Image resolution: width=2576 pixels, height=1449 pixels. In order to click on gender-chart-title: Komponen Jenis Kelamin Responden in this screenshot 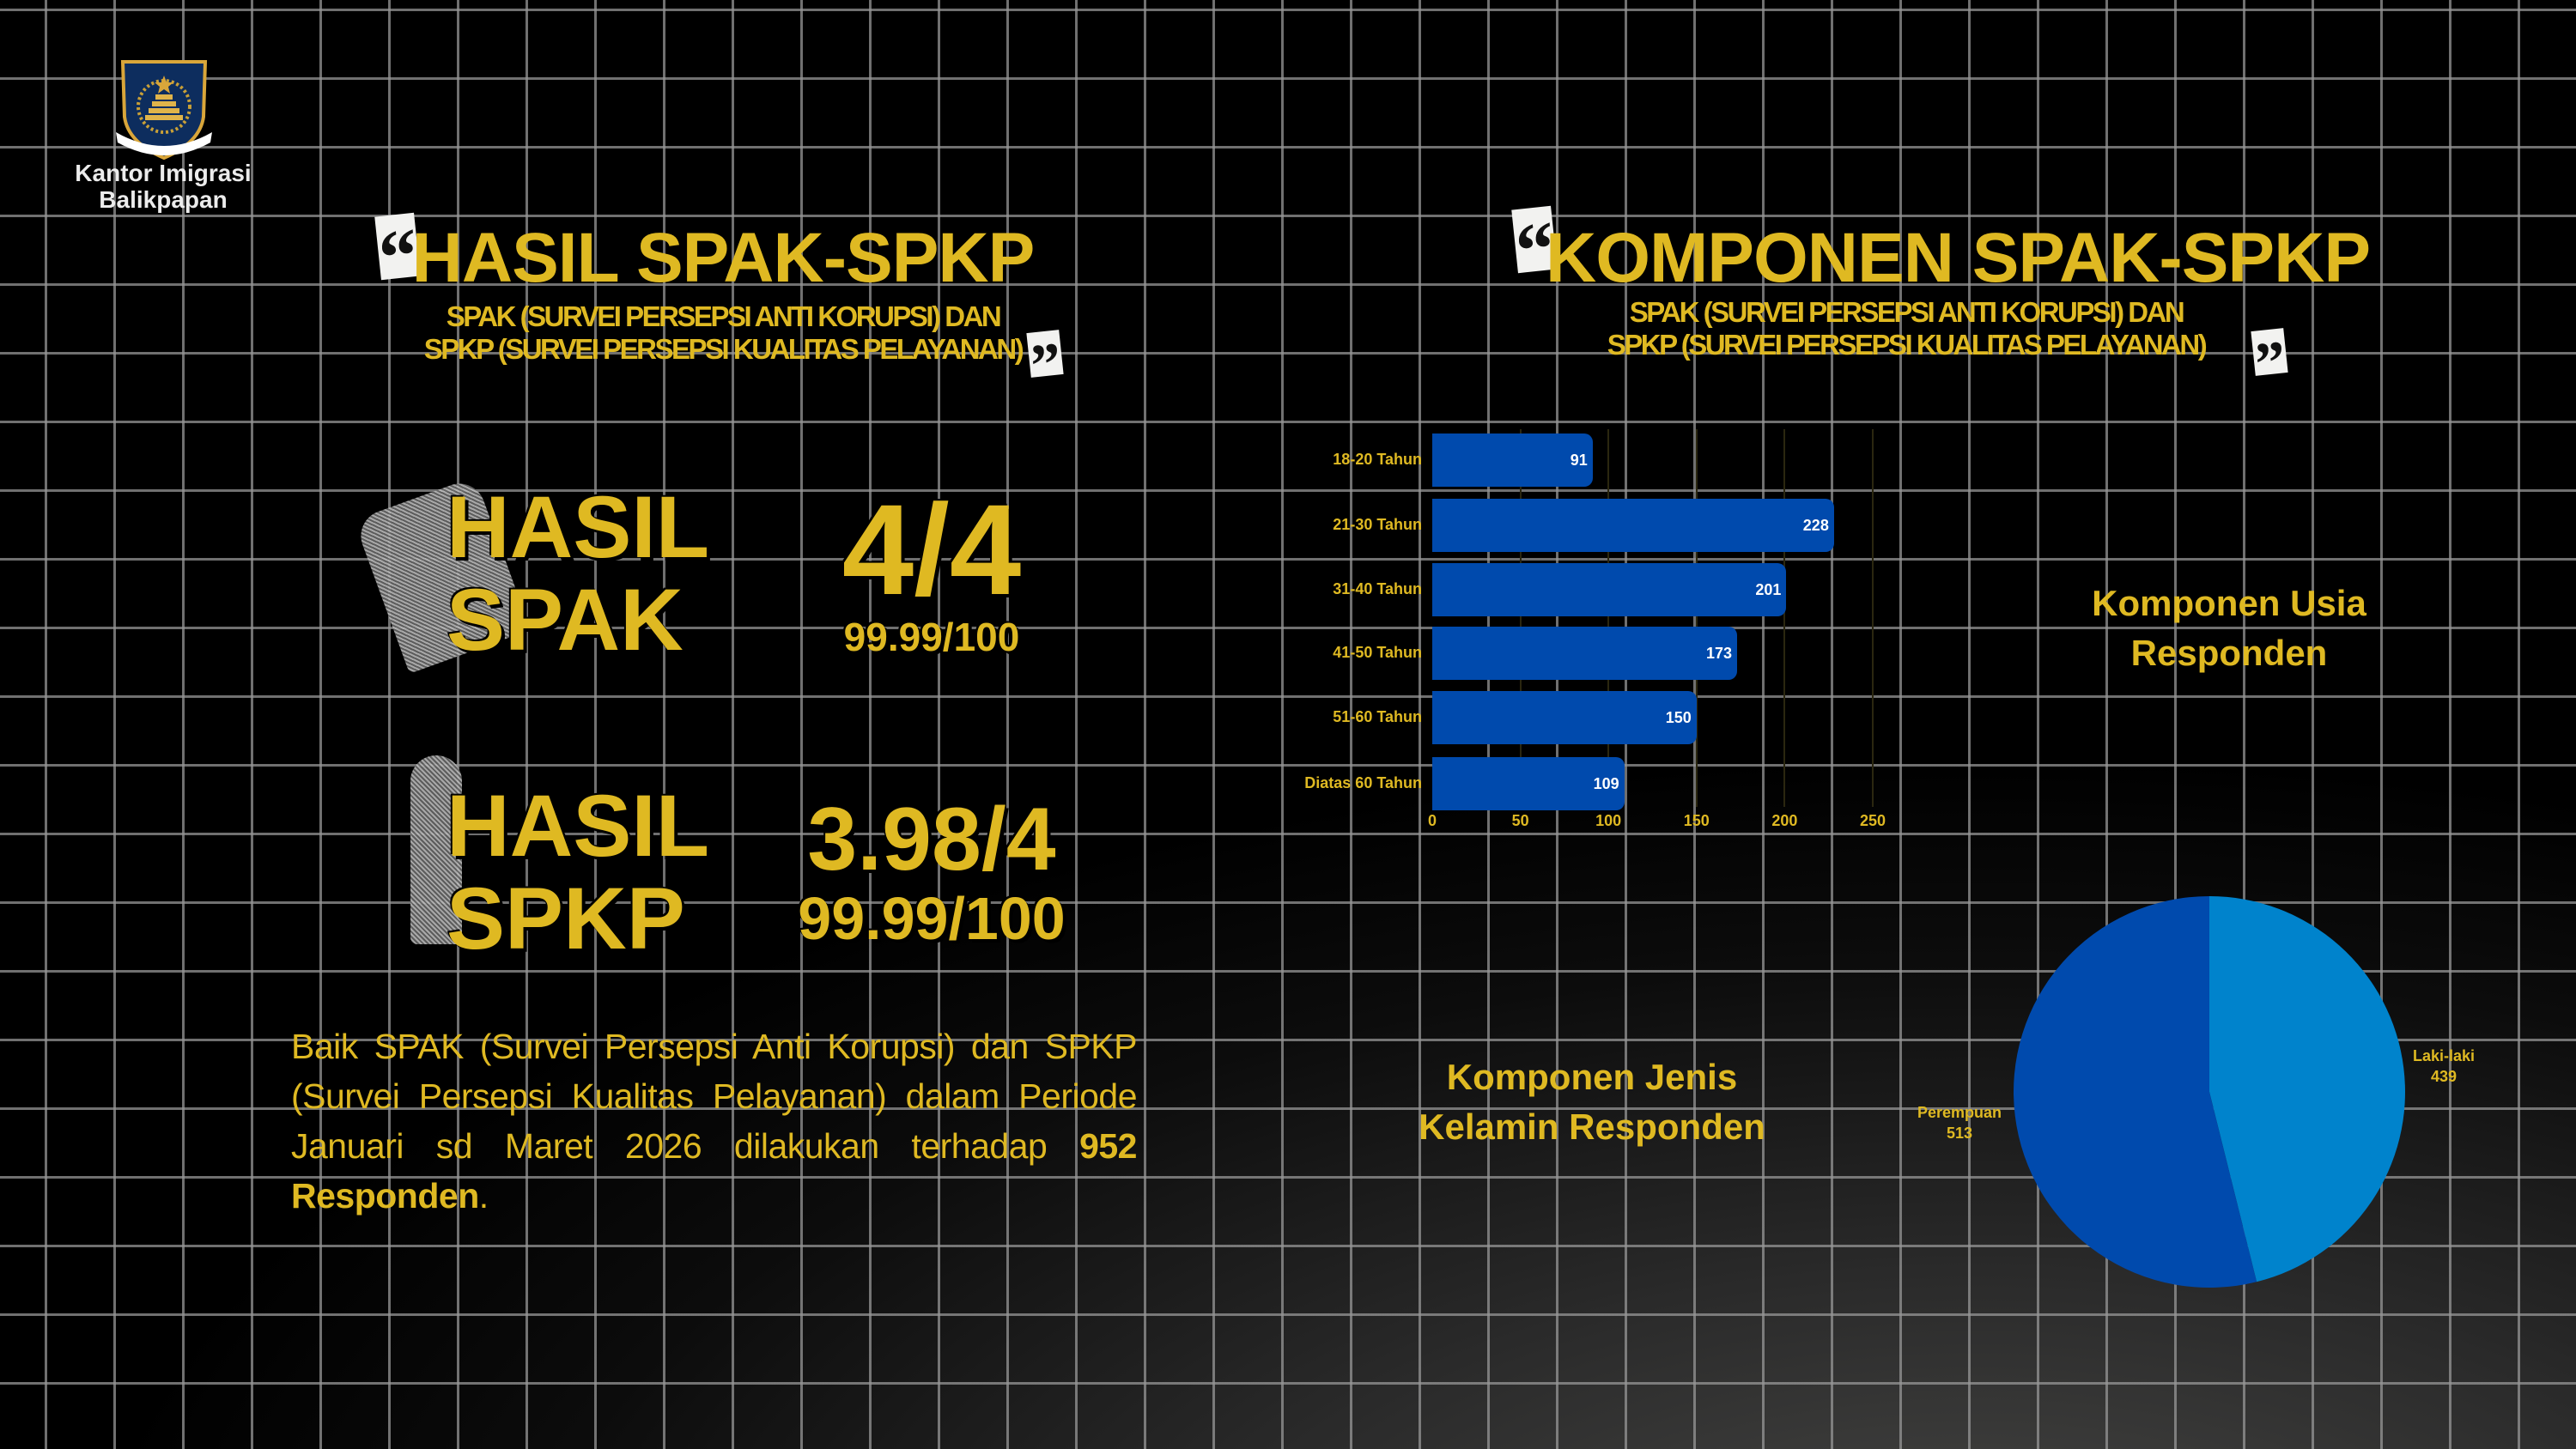, I will do `click(1592, 1102)`.